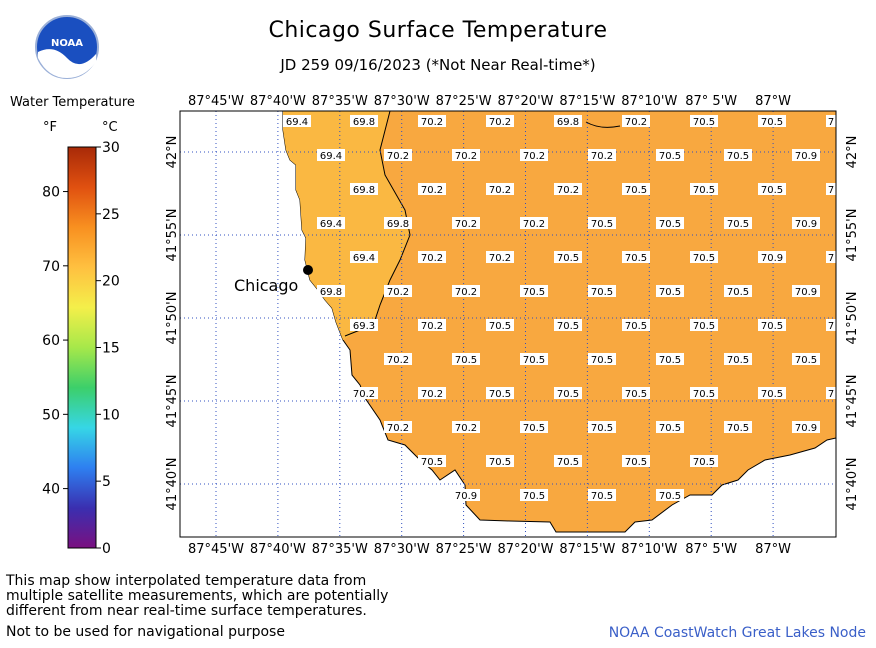 Image resolution: width=876 pixels, height=648 pixels. I want to click on legend-unit-c: °C, so click(110, 127).